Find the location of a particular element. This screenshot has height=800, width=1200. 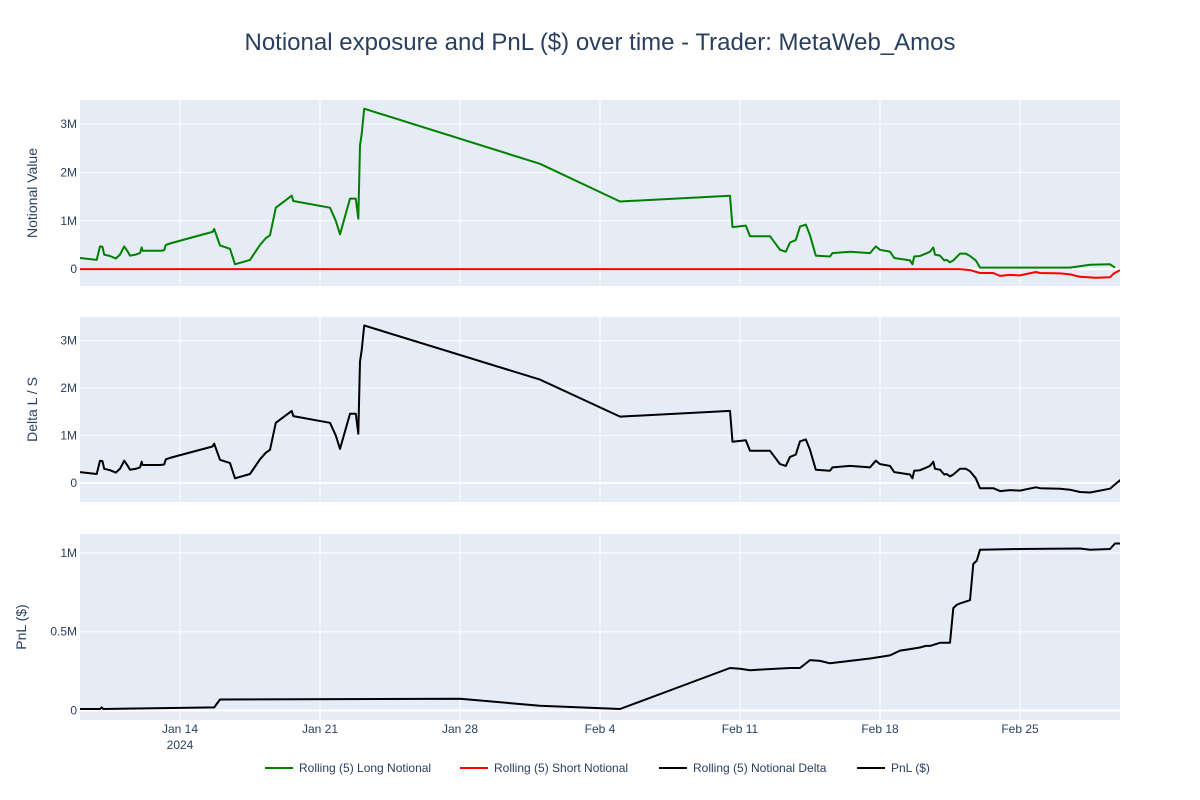

y-axis-title: Notional Value is located at coordinates (32, 193).